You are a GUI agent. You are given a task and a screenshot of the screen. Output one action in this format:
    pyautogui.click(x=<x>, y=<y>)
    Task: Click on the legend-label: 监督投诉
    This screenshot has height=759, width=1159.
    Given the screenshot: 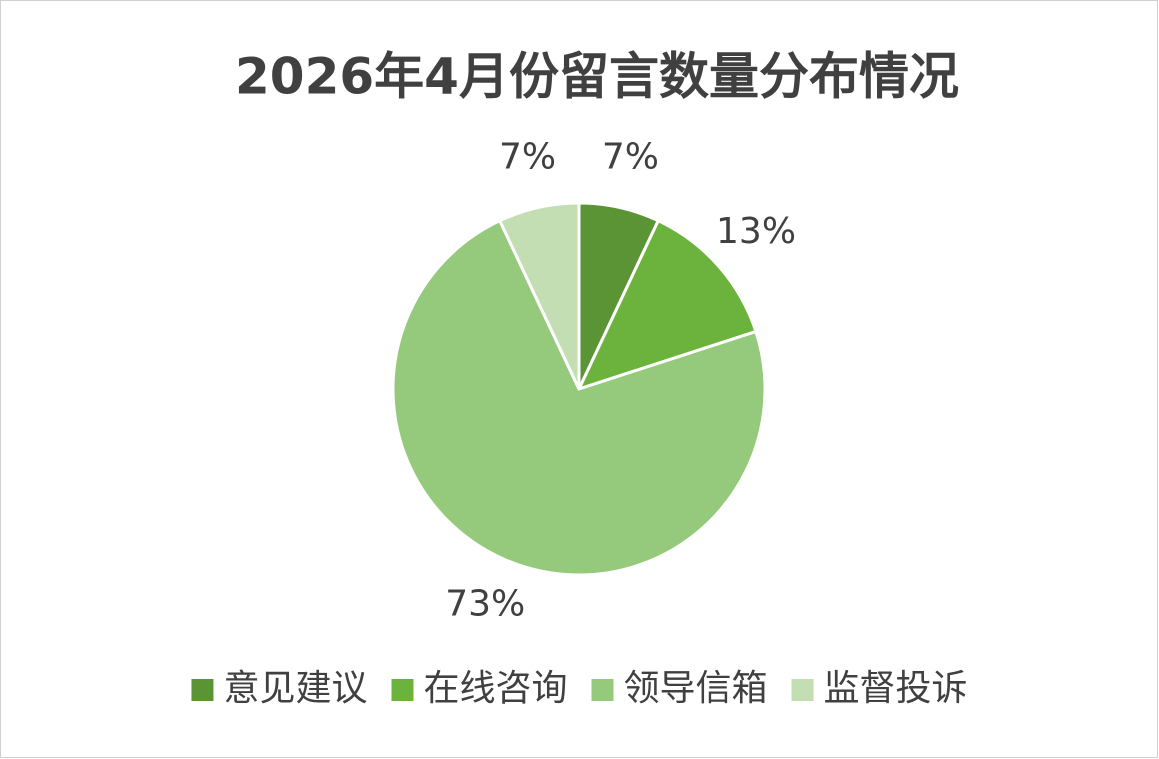 What is the action you would take?
    pyautogui.click(x=896, y=688)
    